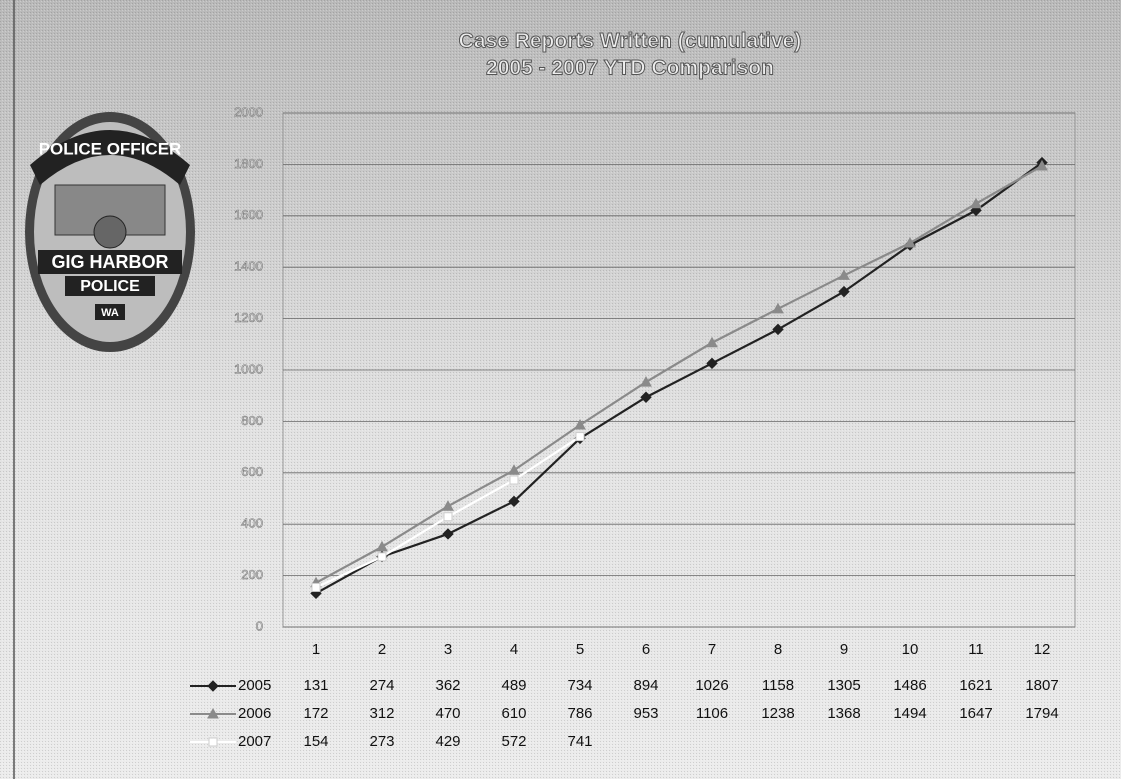 Image resolution: width=1121 pixels, height=779 pixels. I want to click on table-cell: 572, so click(513, 741).